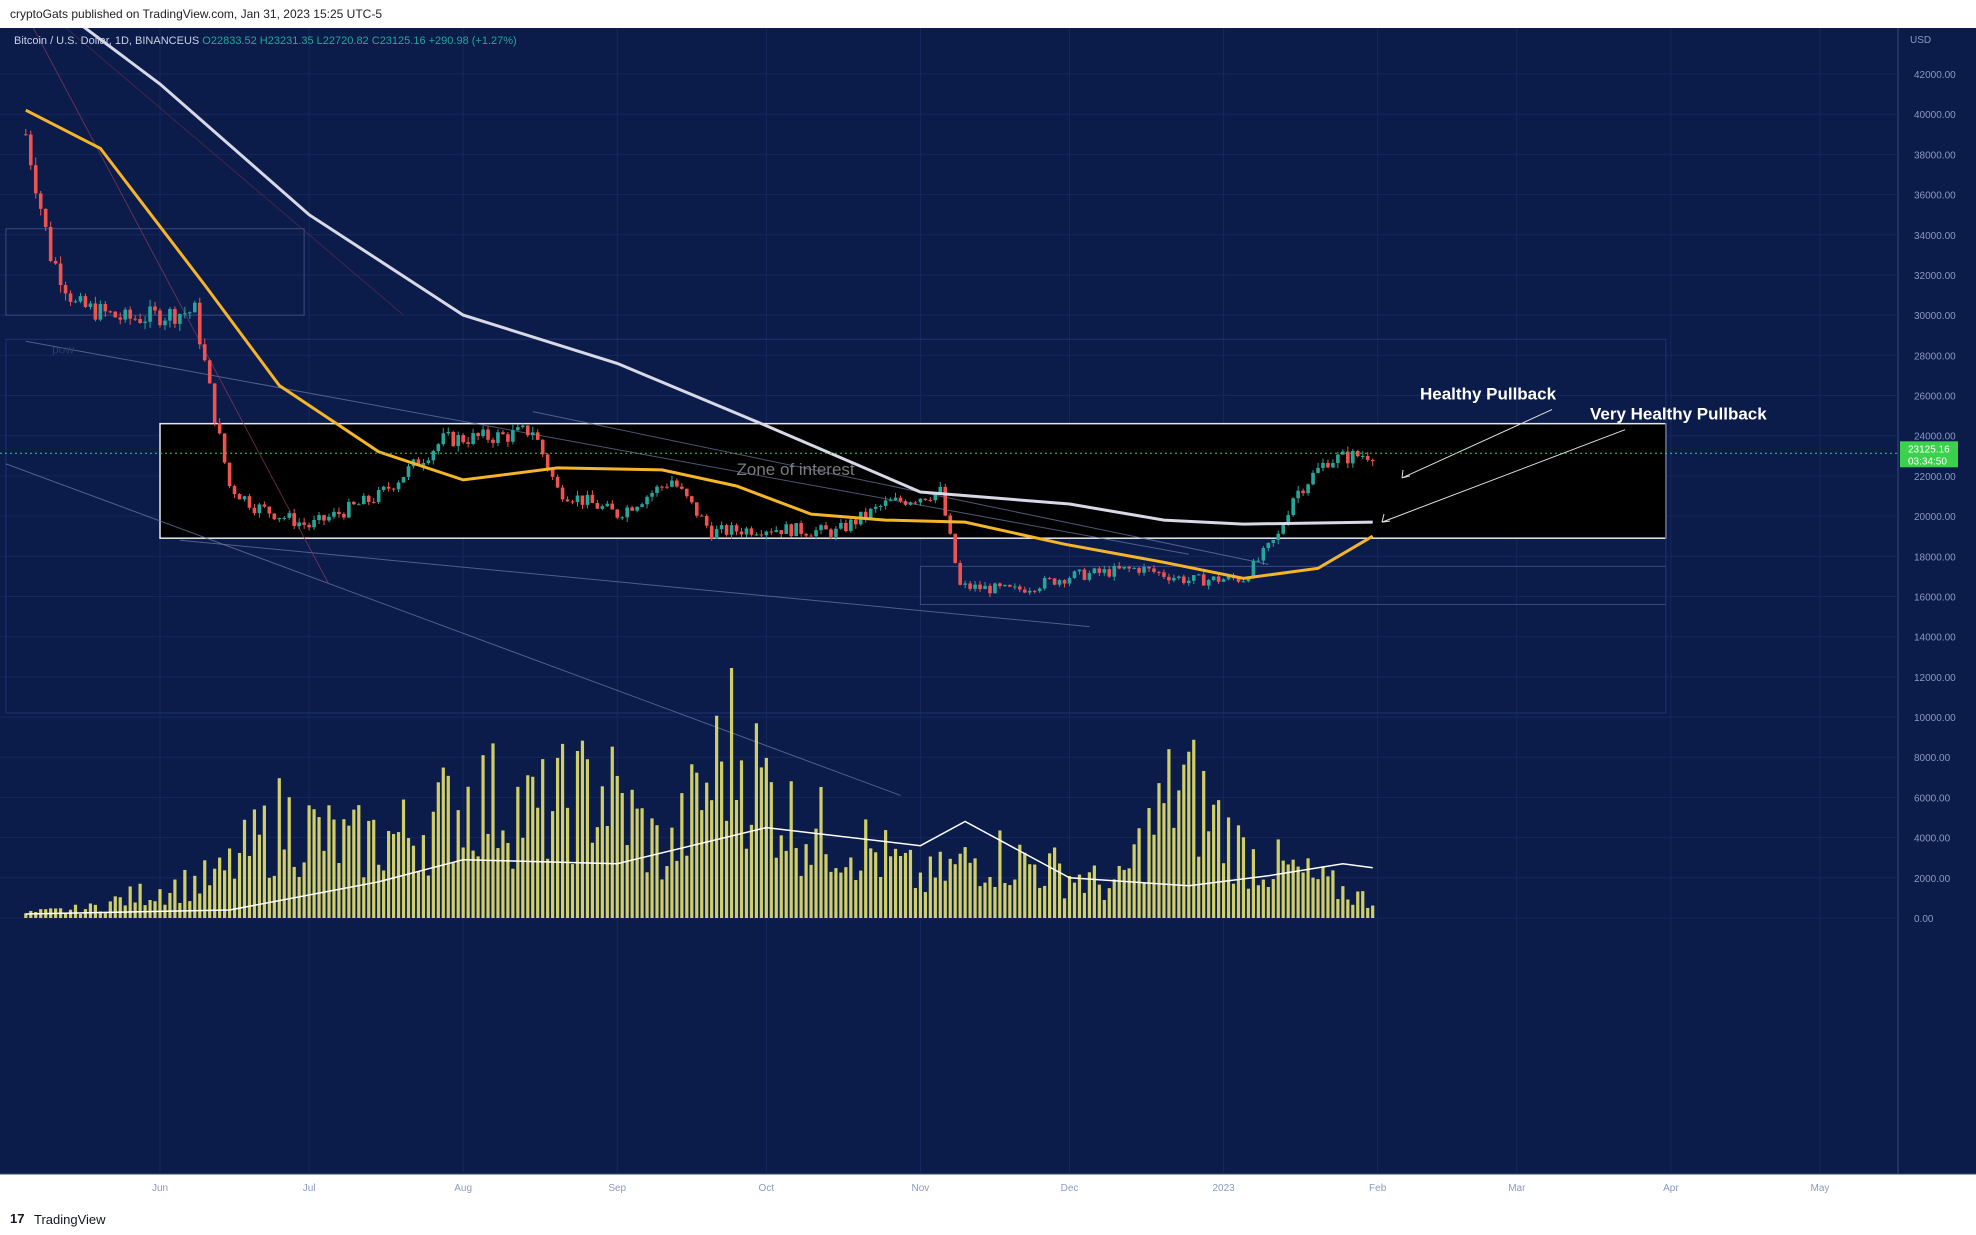 This screenshot has width=1976, height=1235. I want to click on legend-part: C23125.16, so click(397, 41).